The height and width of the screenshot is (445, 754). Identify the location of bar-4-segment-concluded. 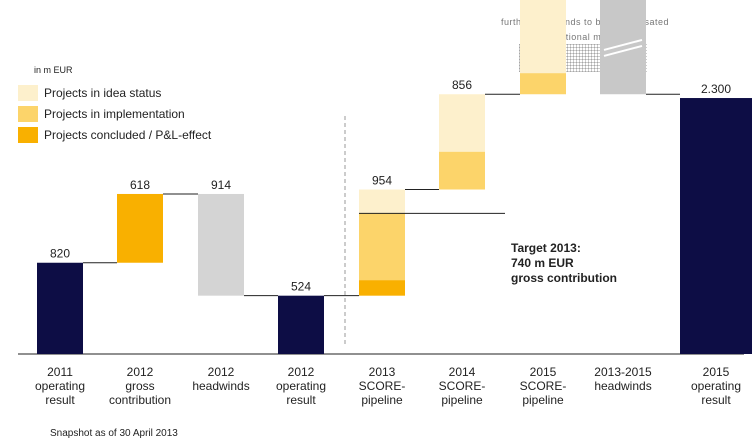
(382, 288).